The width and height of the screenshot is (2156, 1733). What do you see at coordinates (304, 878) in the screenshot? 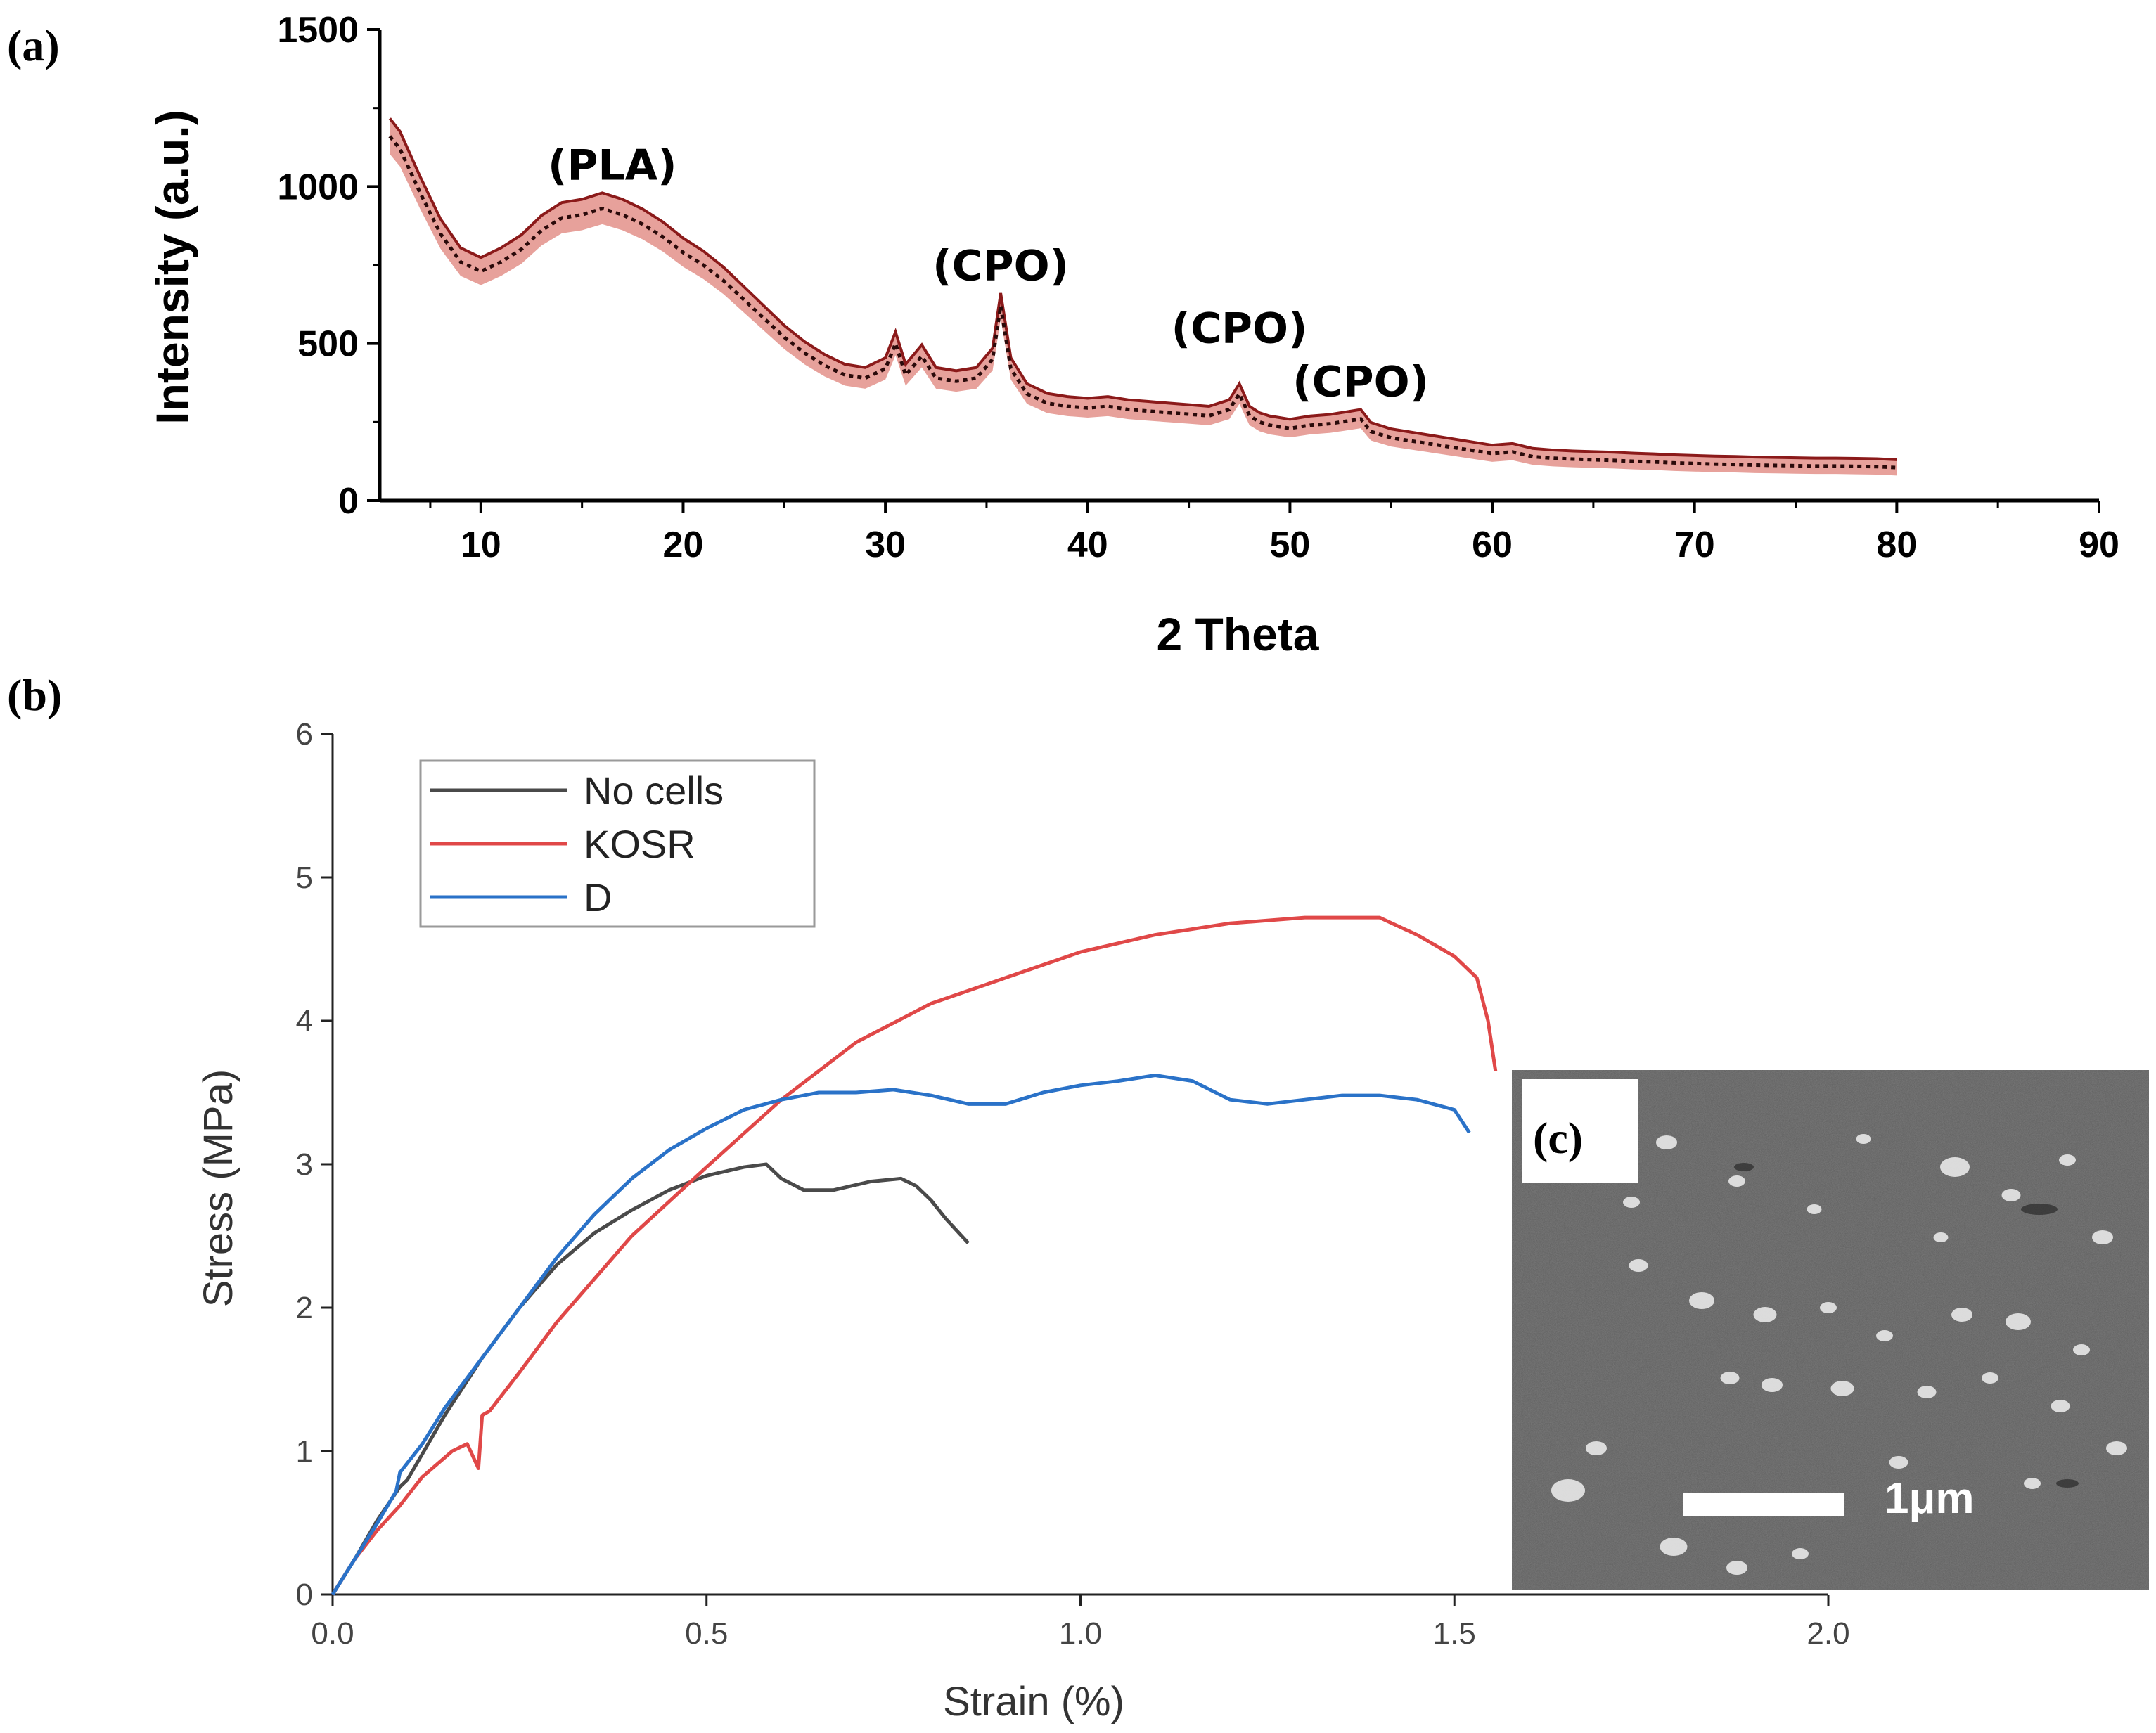
I see `panel-b-y-tick-label: 5` at bounding box center [304, 878].